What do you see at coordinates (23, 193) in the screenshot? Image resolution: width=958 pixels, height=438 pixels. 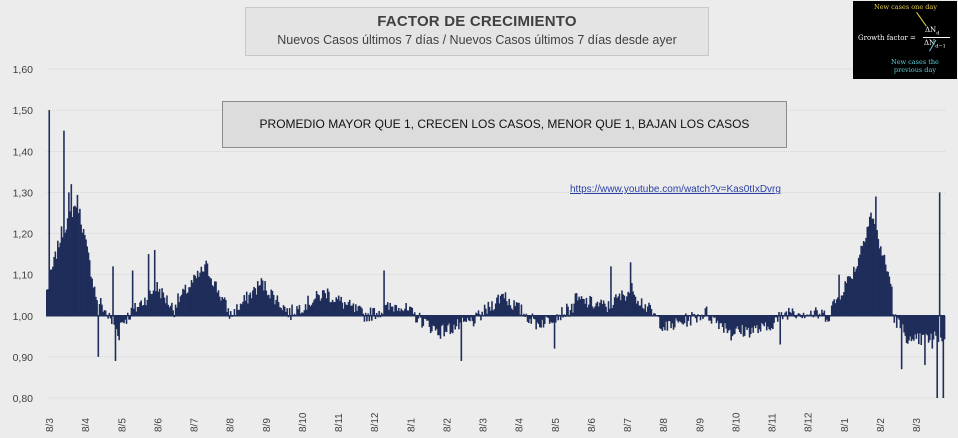 I see `y-tick-label: 1,30` at bounding box center [23, 193].